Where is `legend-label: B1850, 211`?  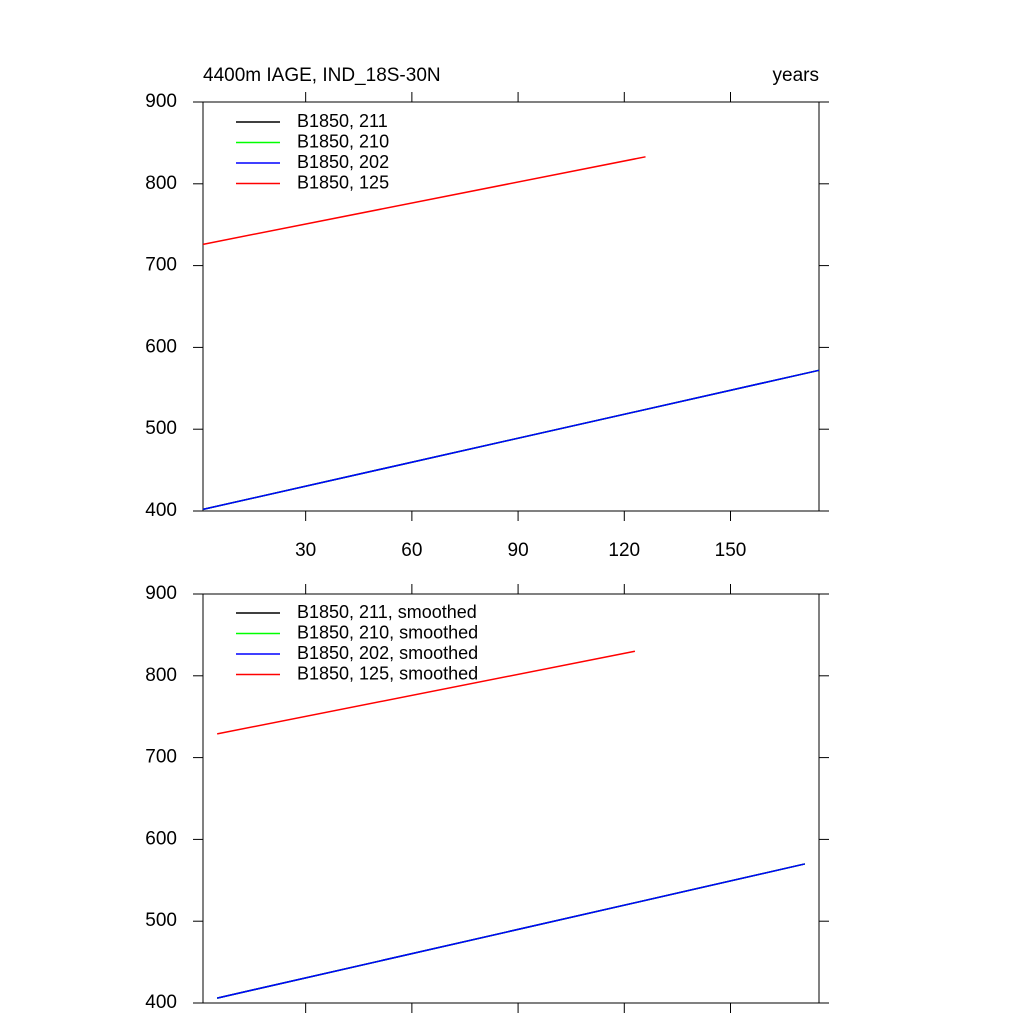
legend-label: B1850, 211 is located at coordinates (342, 121).